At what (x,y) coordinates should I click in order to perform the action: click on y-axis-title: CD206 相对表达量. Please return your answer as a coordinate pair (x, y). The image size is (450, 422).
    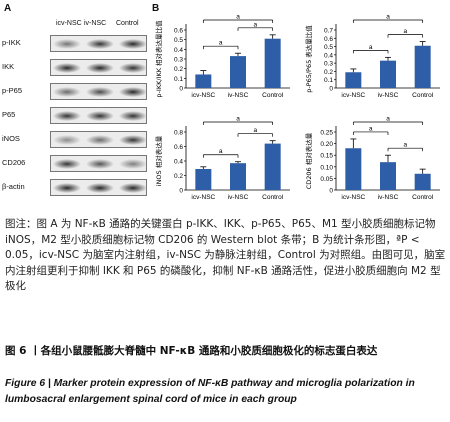
    Looking at the image, I should click on (308, 160).